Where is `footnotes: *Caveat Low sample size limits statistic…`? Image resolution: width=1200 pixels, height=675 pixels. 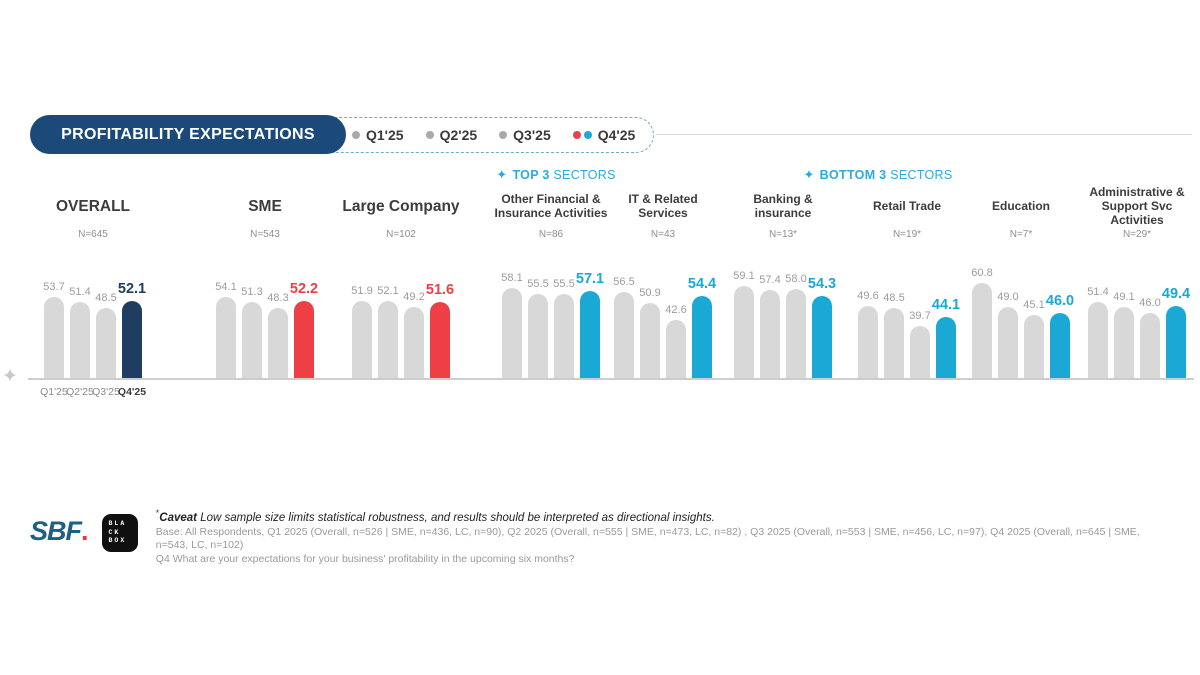
footnotes: *Caveat Low sample size limits statistic… is located at coordinates (663, 537).